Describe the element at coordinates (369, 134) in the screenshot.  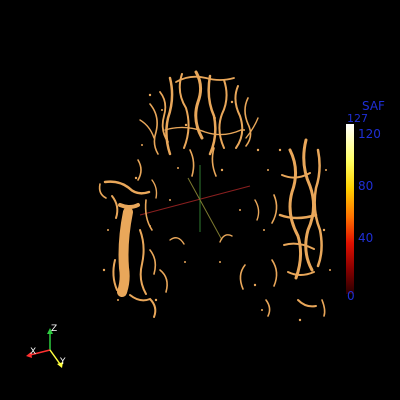
I see `colorbar-tick-120: 120` at that location.